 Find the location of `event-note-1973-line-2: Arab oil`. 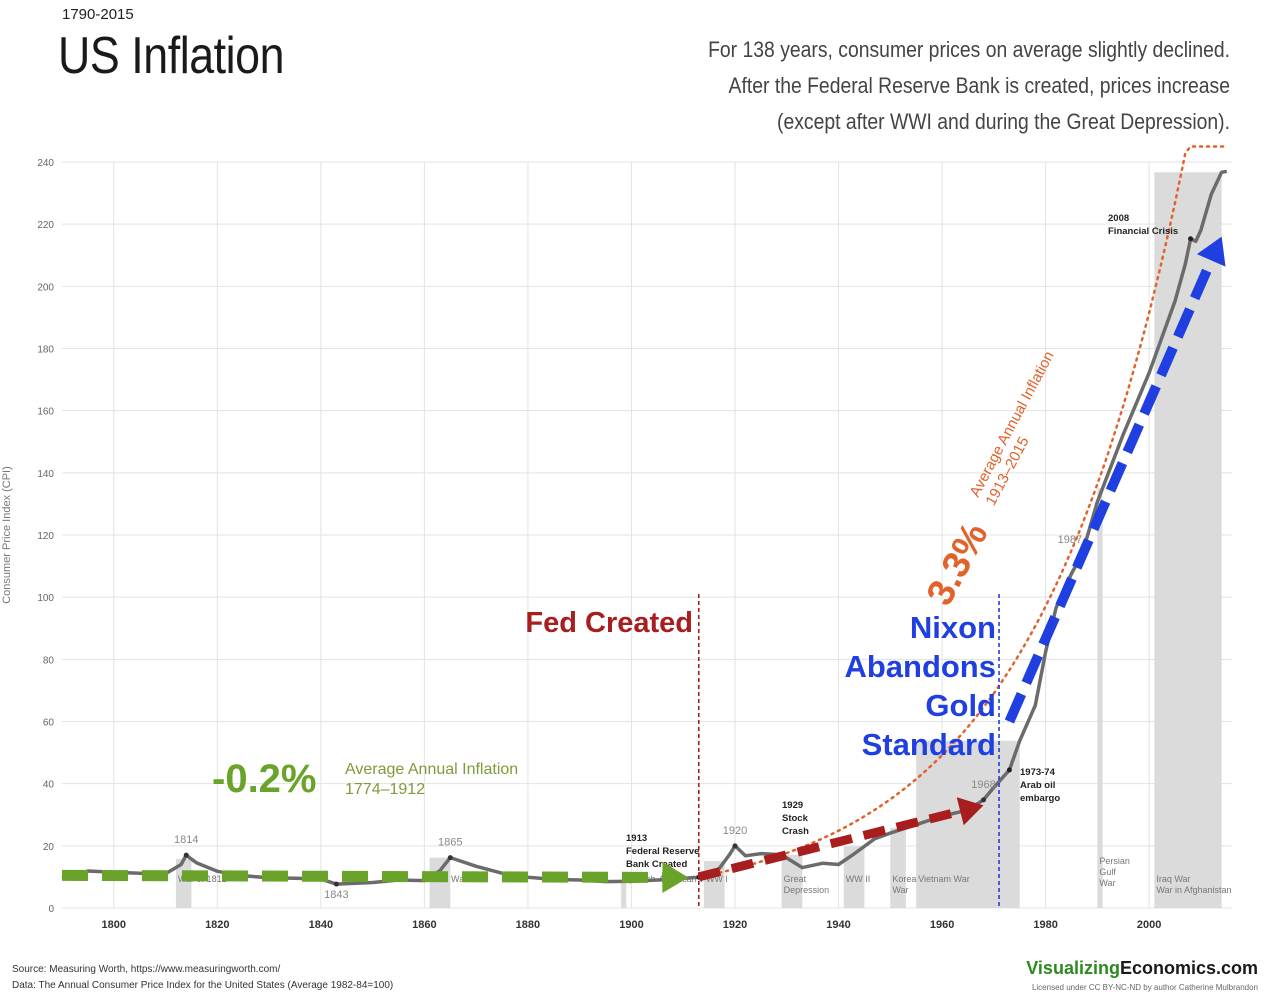

event-note-1973-line-2: Arab oil is located at coordinates (1037, 785).